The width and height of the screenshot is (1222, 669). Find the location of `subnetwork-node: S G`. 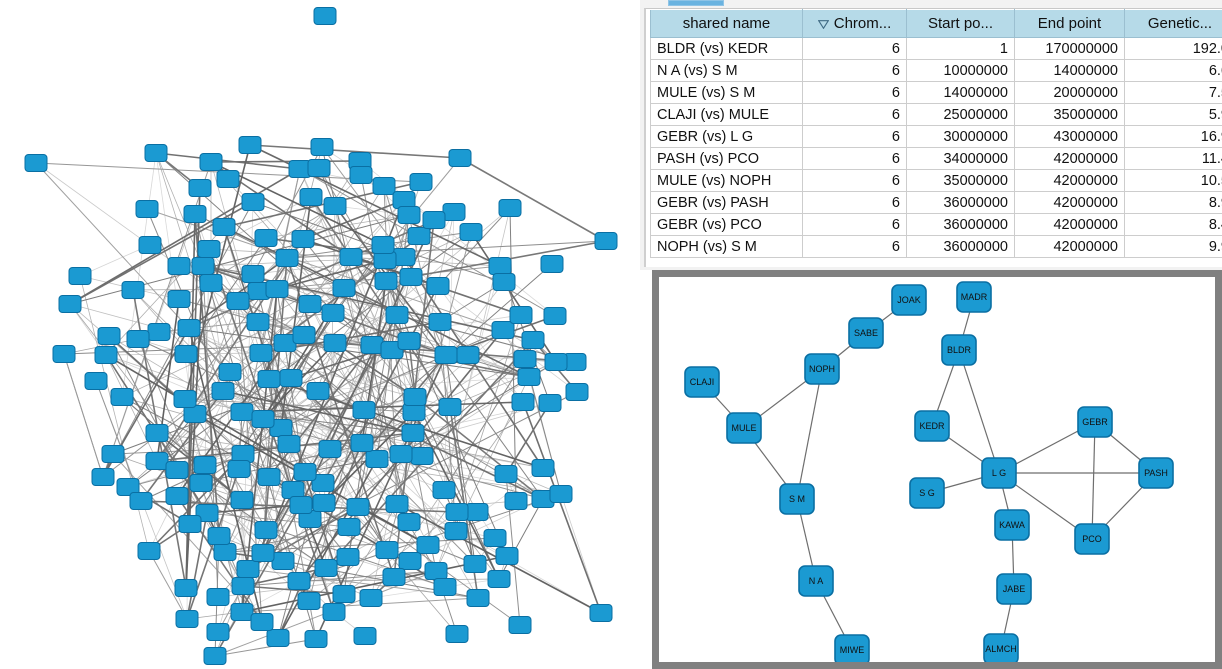

subnetwork-node: S G is located at coordinates (927, 493).